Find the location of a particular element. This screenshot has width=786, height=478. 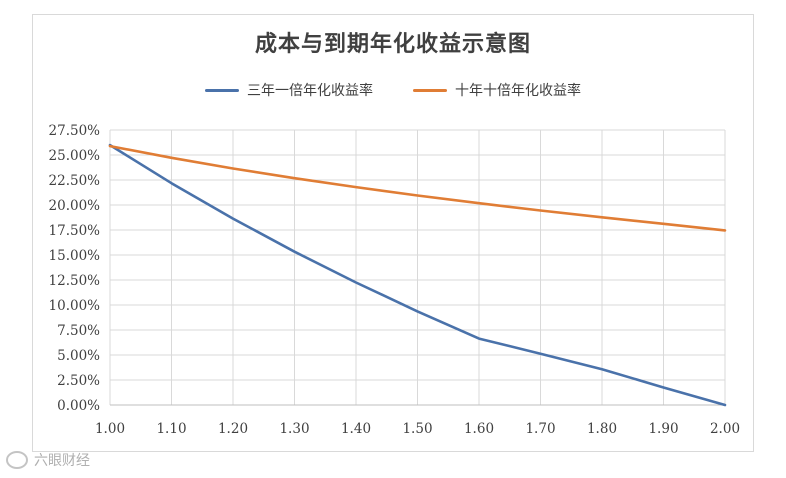

y-tick-label: 10.00% is located at coordinates (75, 306).